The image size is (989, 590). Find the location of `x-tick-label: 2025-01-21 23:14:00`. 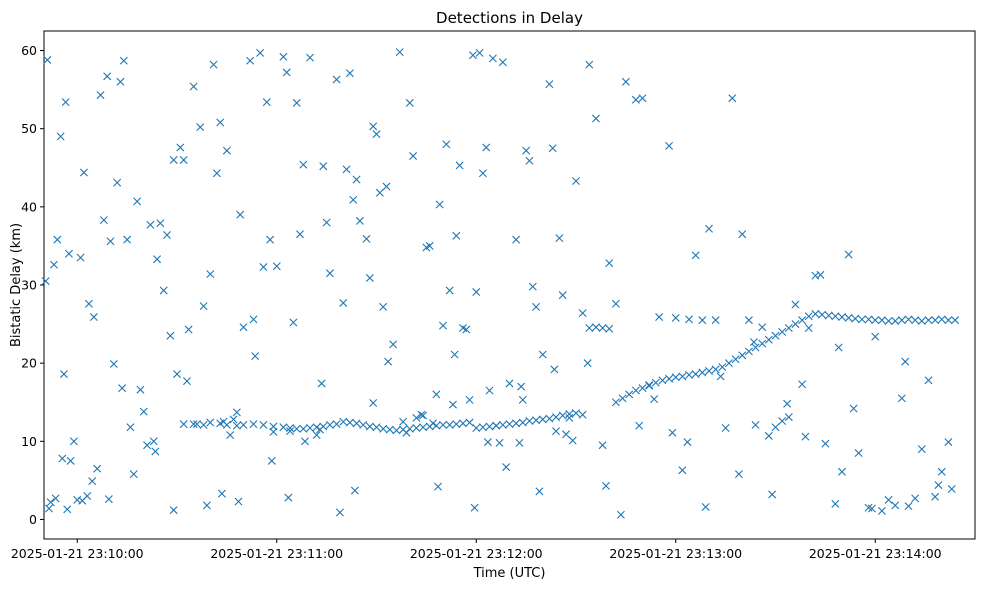

x-tick-label: 2025-01-21 23:14:00 is located at coordinates (875, 553).